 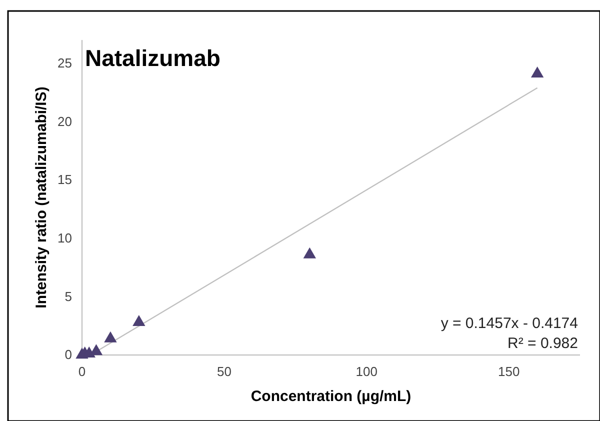 What do you see at coordinates (224, 372) in the screenshot?
I see `x-tick-label: 50` at bounding box center [224, 372].